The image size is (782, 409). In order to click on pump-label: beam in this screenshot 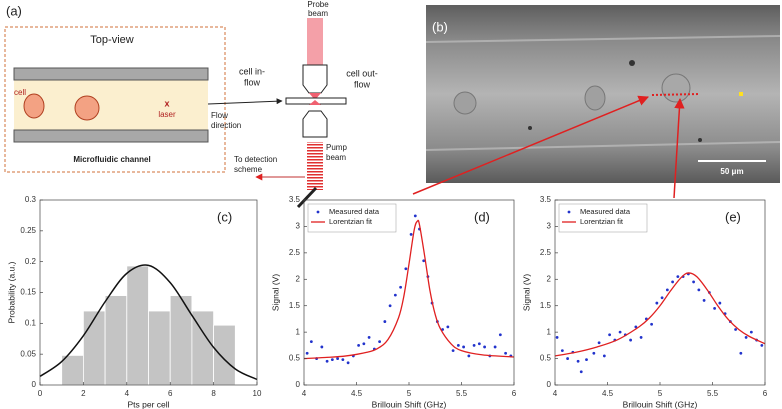, I will do `click(336, 157)`.